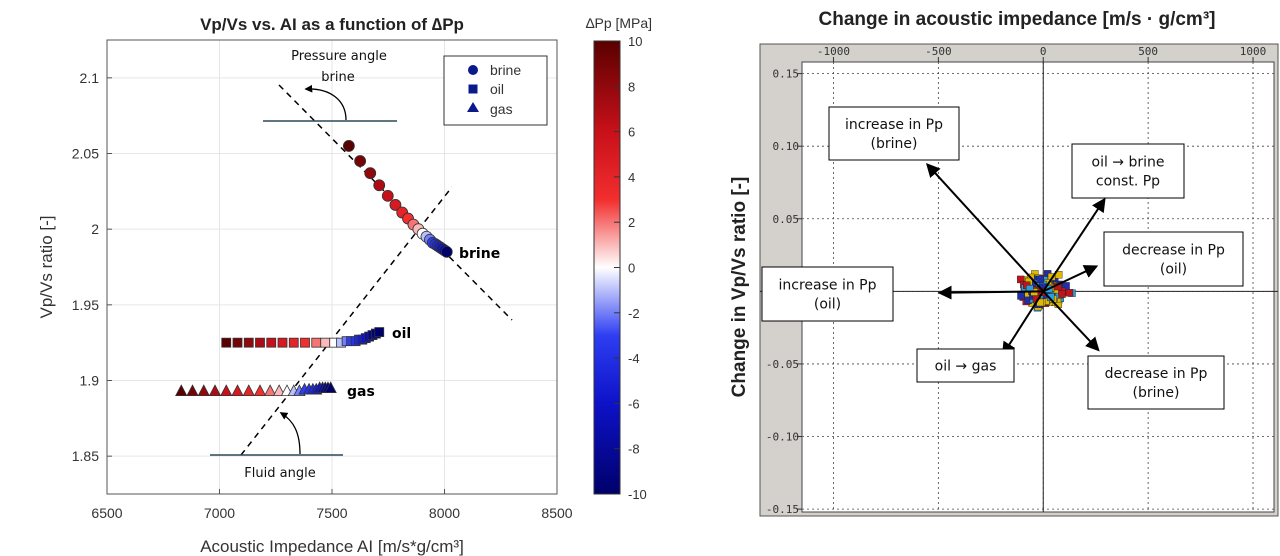  I want to click on colorbar-tick-label: -2, so click(634, 313).